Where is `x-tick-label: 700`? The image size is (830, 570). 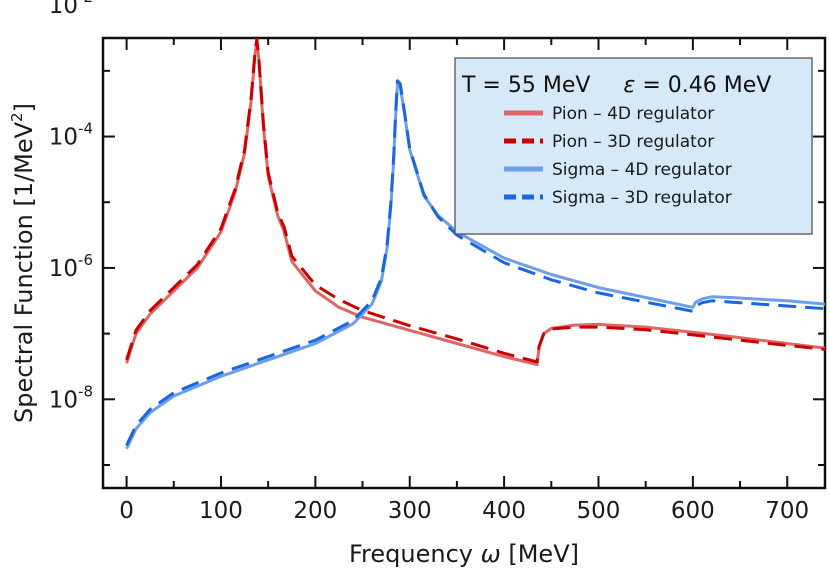 x-tick-label: 700 is located at coordinates (787, 511).